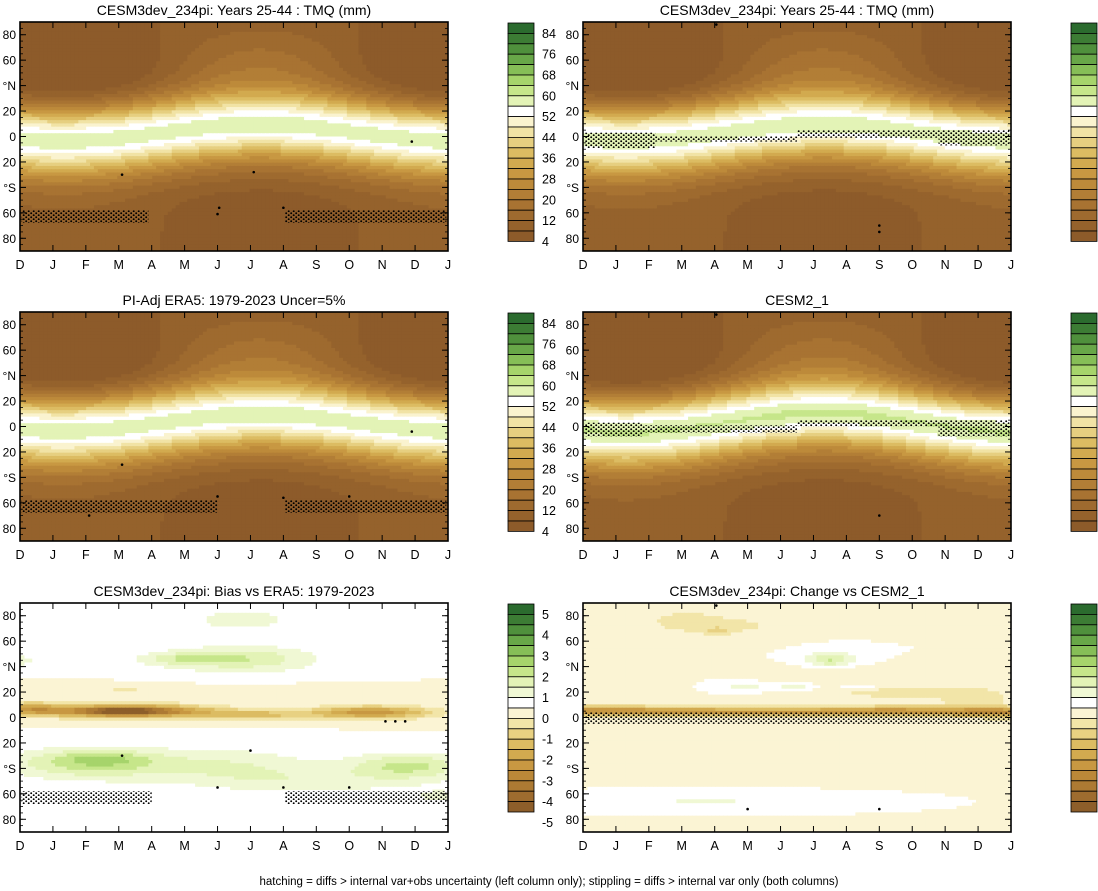 The width and height of the screenshot is (1098, 891). Describe the element at coordinates (545, 242) in the screenshot. I see `colorbar-label: 4` at that location.